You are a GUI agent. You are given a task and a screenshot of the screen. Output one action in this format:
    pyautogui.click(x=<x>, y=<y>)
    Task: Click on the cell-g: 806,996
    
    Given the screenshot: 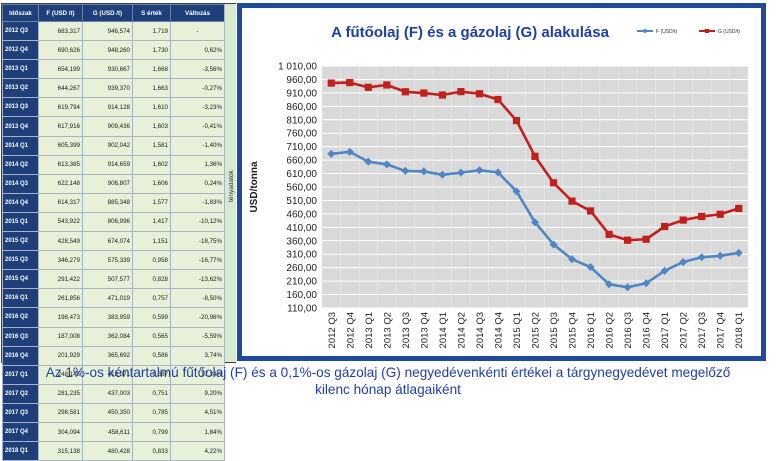 What is the action you would take?
    pyautogui.click(x=107, y=222)
    